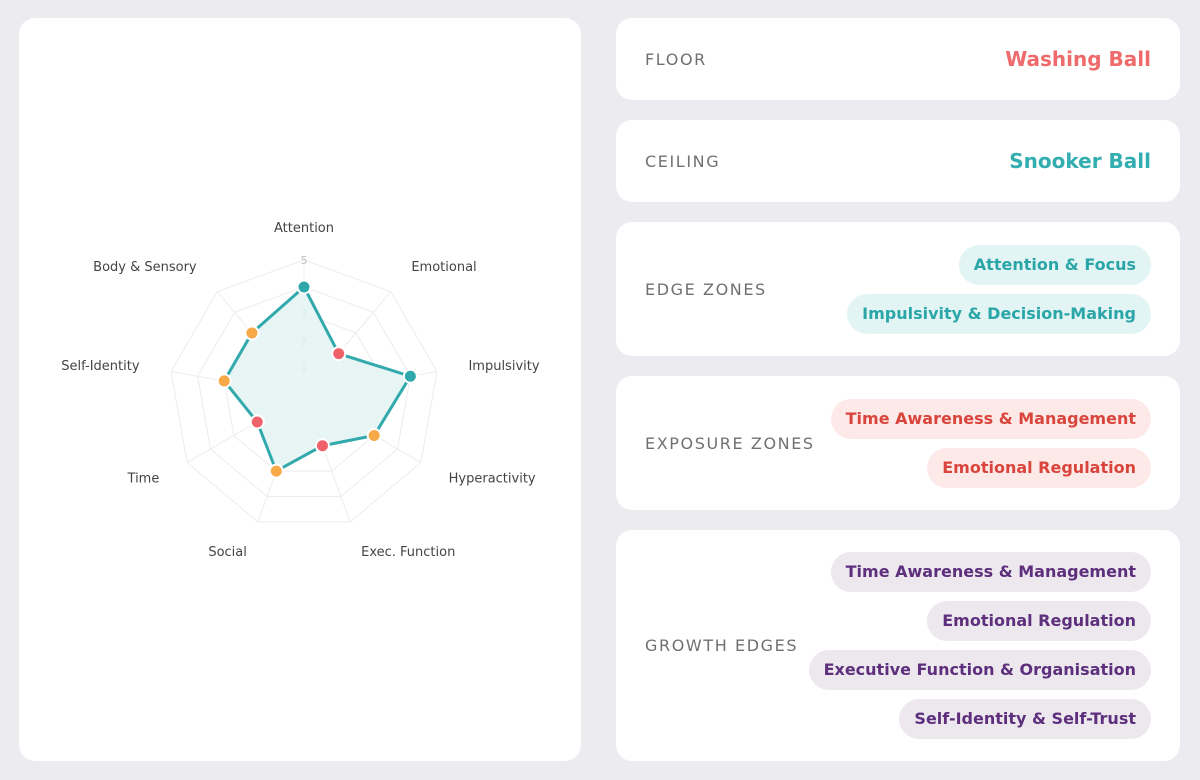  I want to click on edge-zone-tag: Attention & Focus, so click(1054, 264).